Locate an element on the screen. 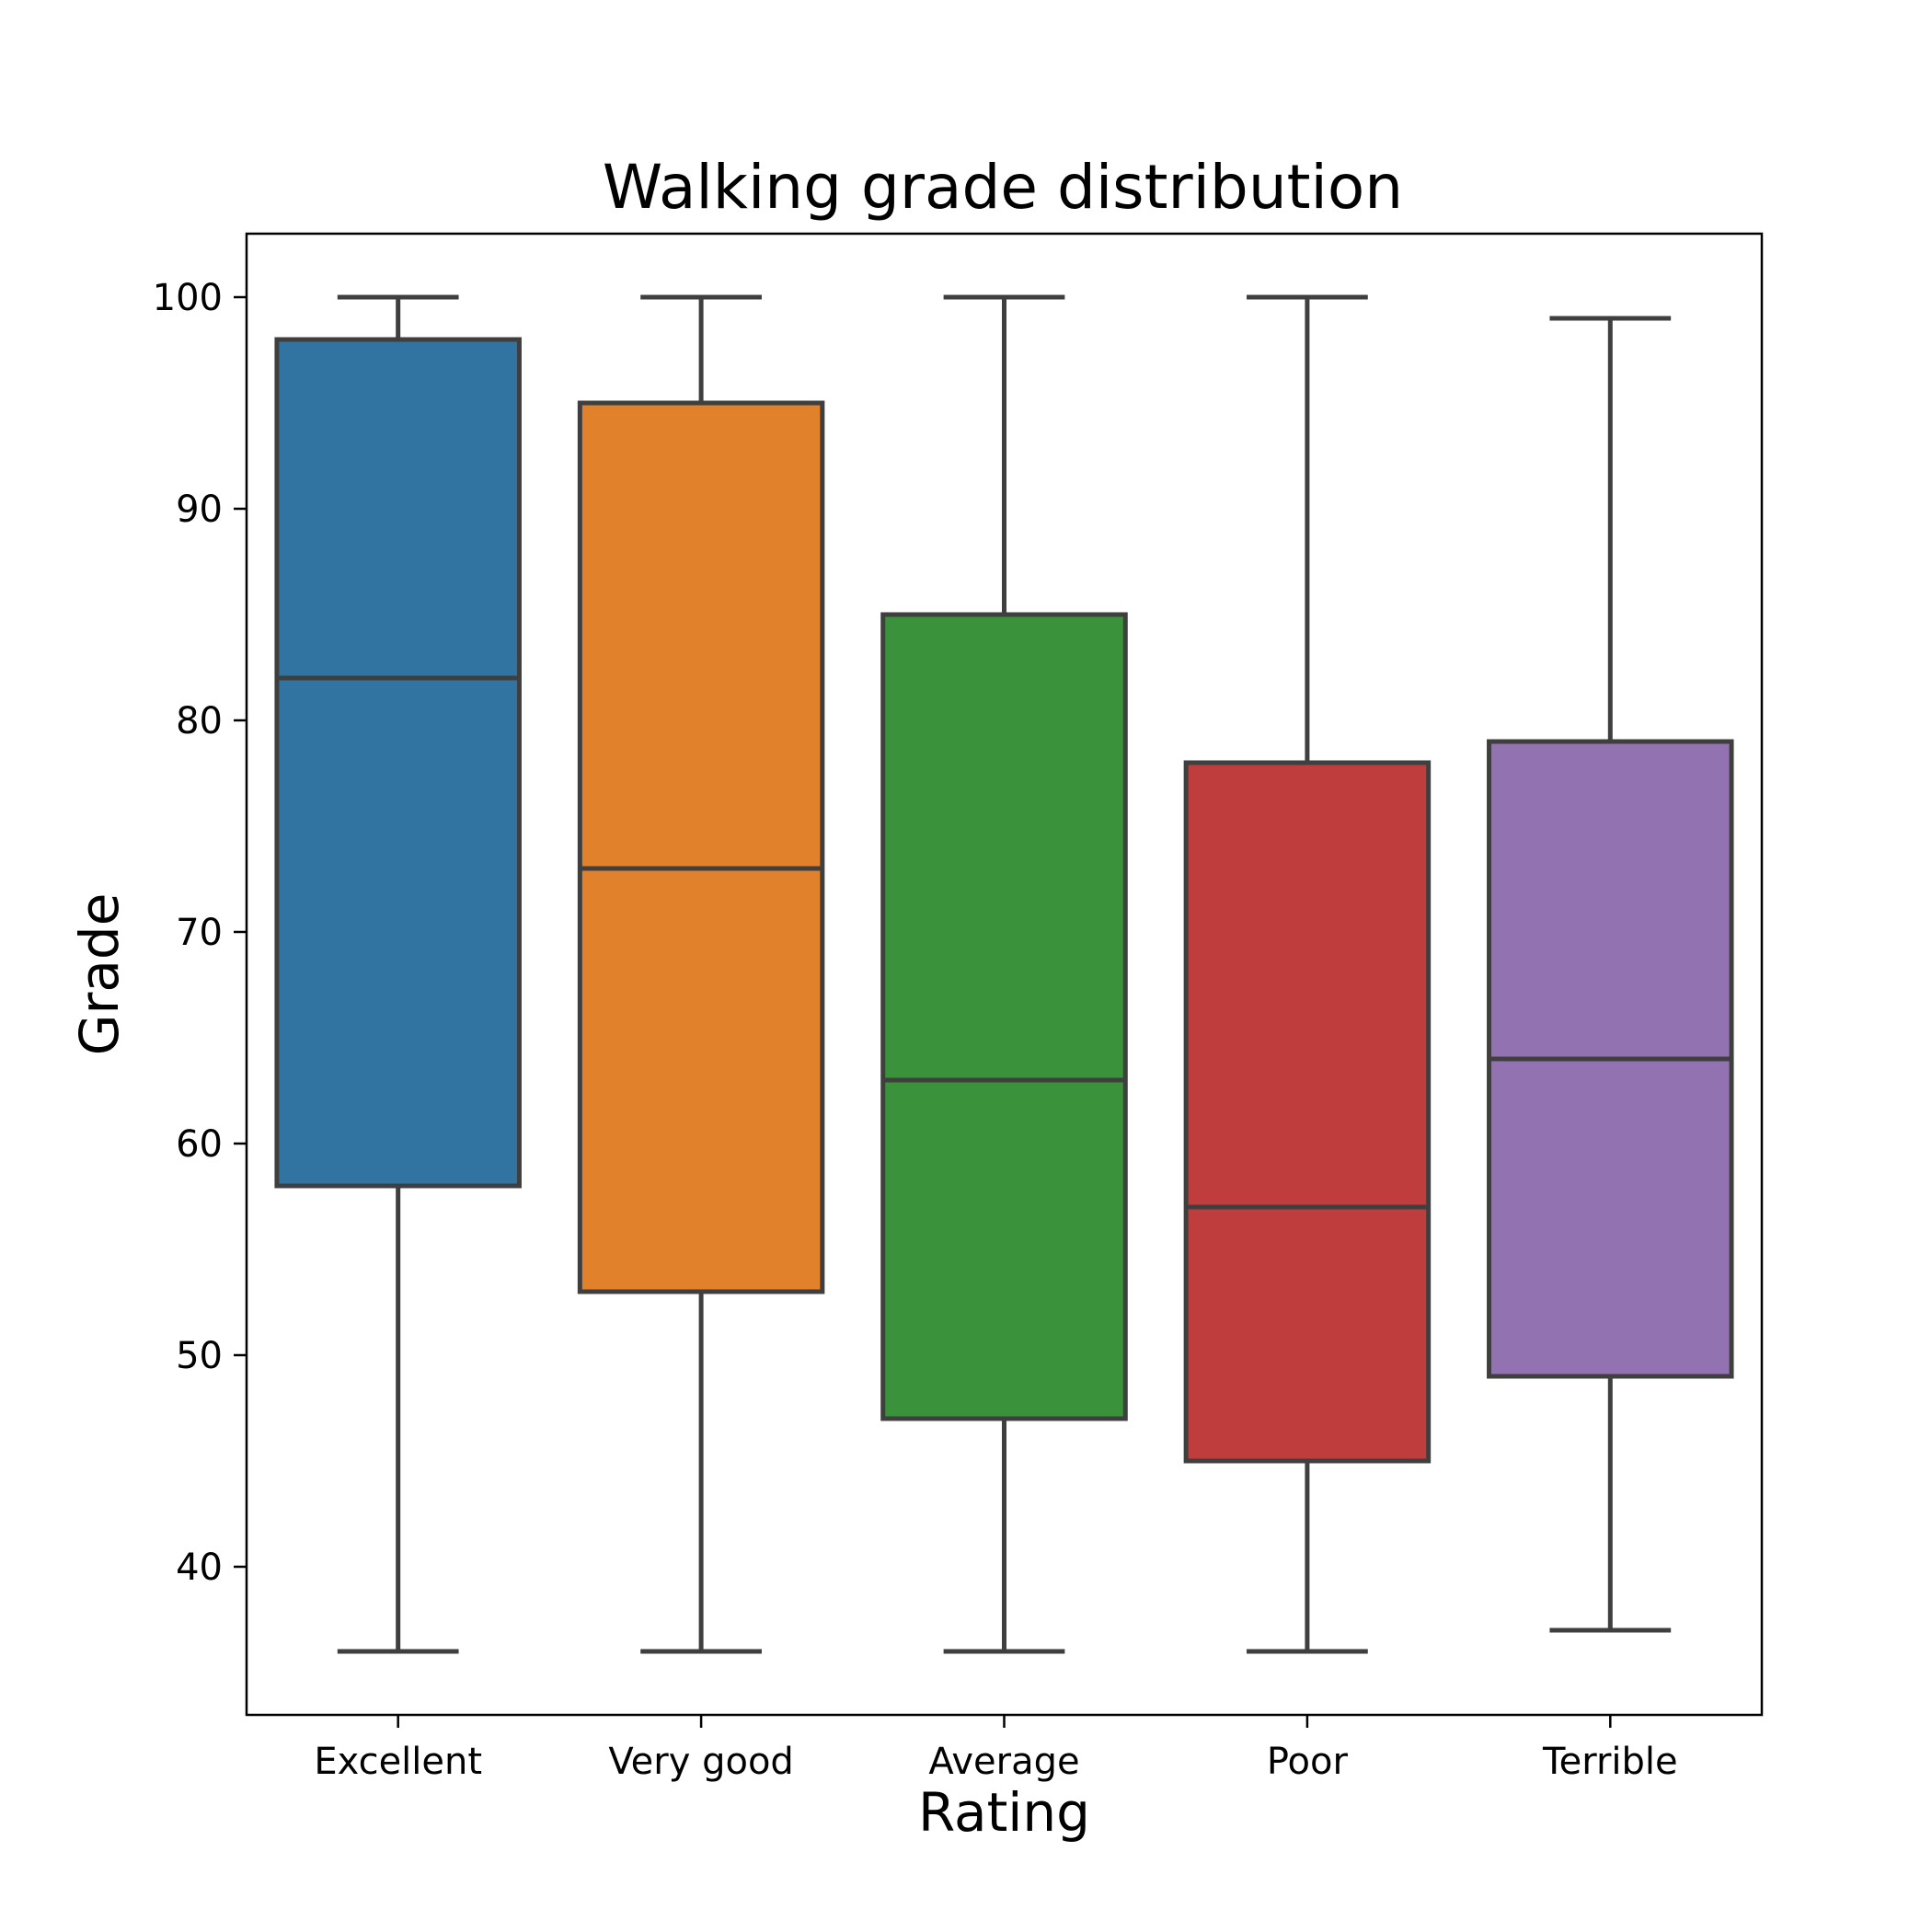 The image size is (1932, 1932). box-excellent is located at coordinates (398, 974).